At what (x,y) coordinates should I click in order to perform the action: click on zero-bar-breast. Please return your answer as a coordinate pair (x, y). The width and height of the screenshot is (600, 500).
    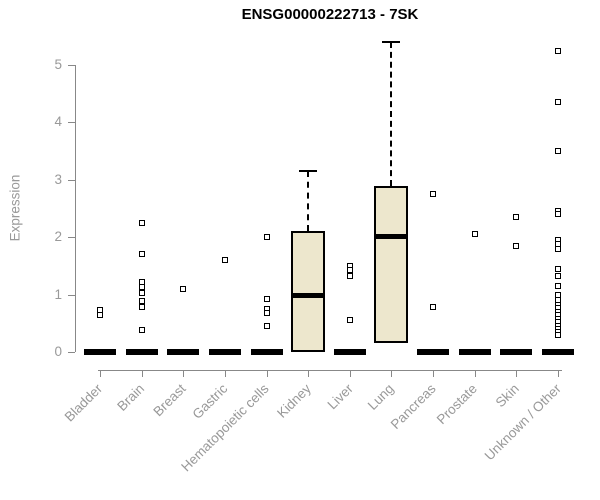
    Looking at the image, I should click on (183, 352).